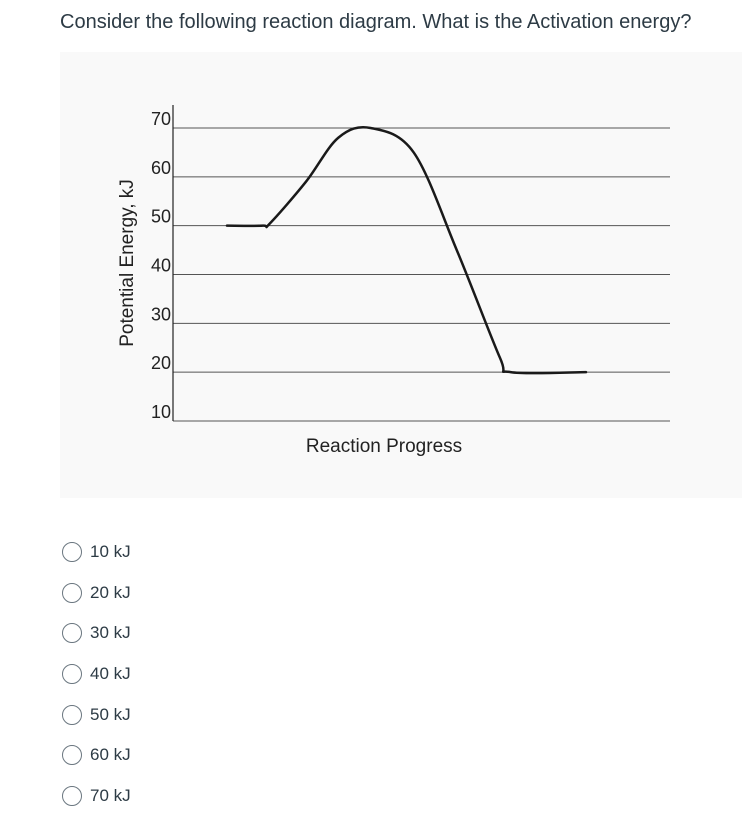 The image size is (742, 822). I want to click on answer-option: 40 kJ, so click(96, 674).